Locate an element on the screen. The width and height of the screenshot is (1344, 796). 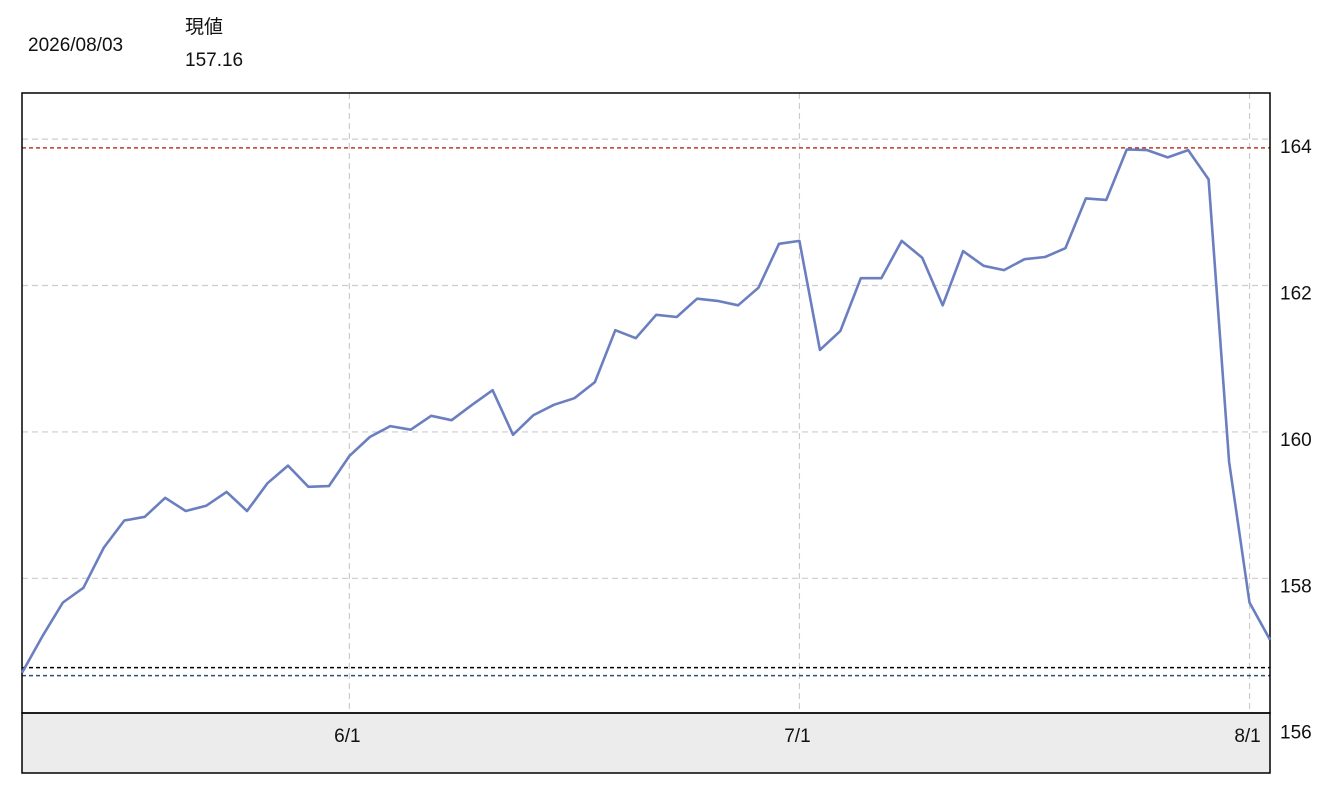
current-value: 157.16 is located at coordinates (214, 60).